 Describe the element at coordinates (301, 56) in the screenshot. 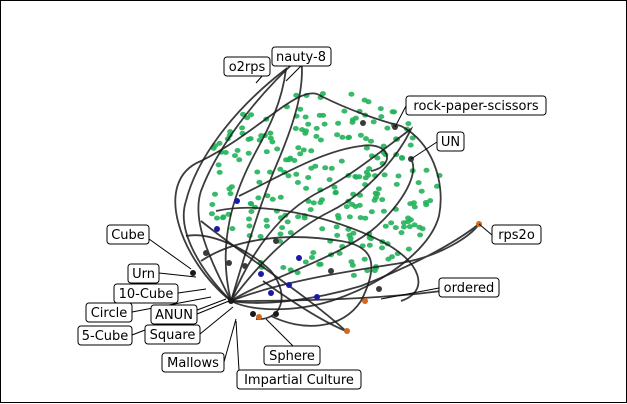

I see `label-nauty8: nauty-8` at that location.